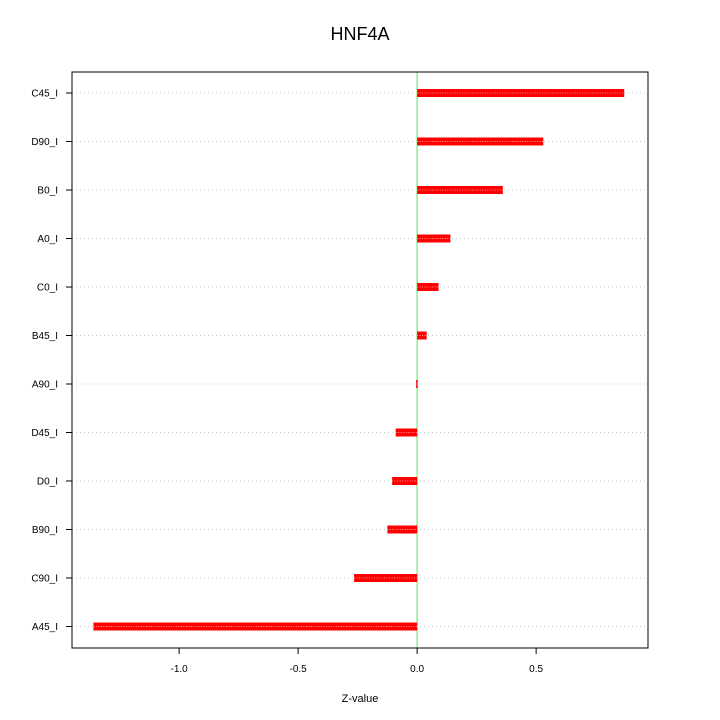  What do you see at coordinates (536, 669) in the screenshot?
I see `x-tick-label: 0.5` at bounding box center [536, 669].